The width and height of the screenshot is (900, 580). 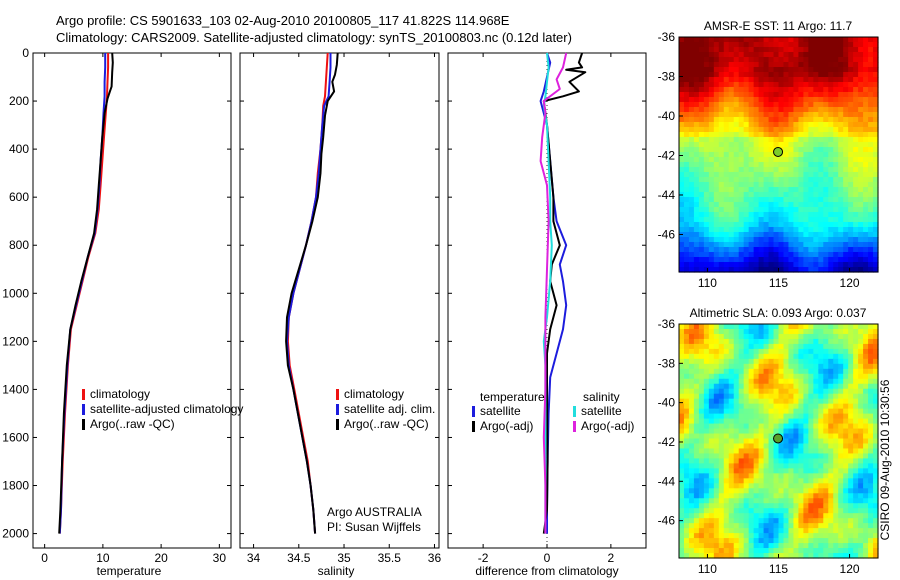 I want to click on x-tick-label: 35.5, so click(x=390, y=558).